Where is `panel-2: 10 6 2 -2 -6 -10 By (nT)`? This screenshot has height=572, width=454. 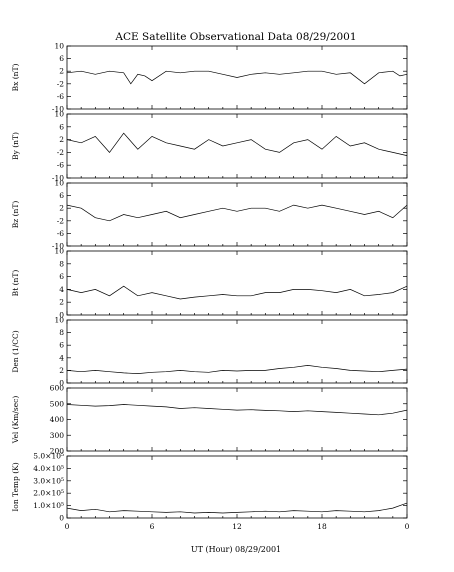 panel-2: 10 6 2 -2 -6 -10 By (nT) is located at coordinates (209, 146).